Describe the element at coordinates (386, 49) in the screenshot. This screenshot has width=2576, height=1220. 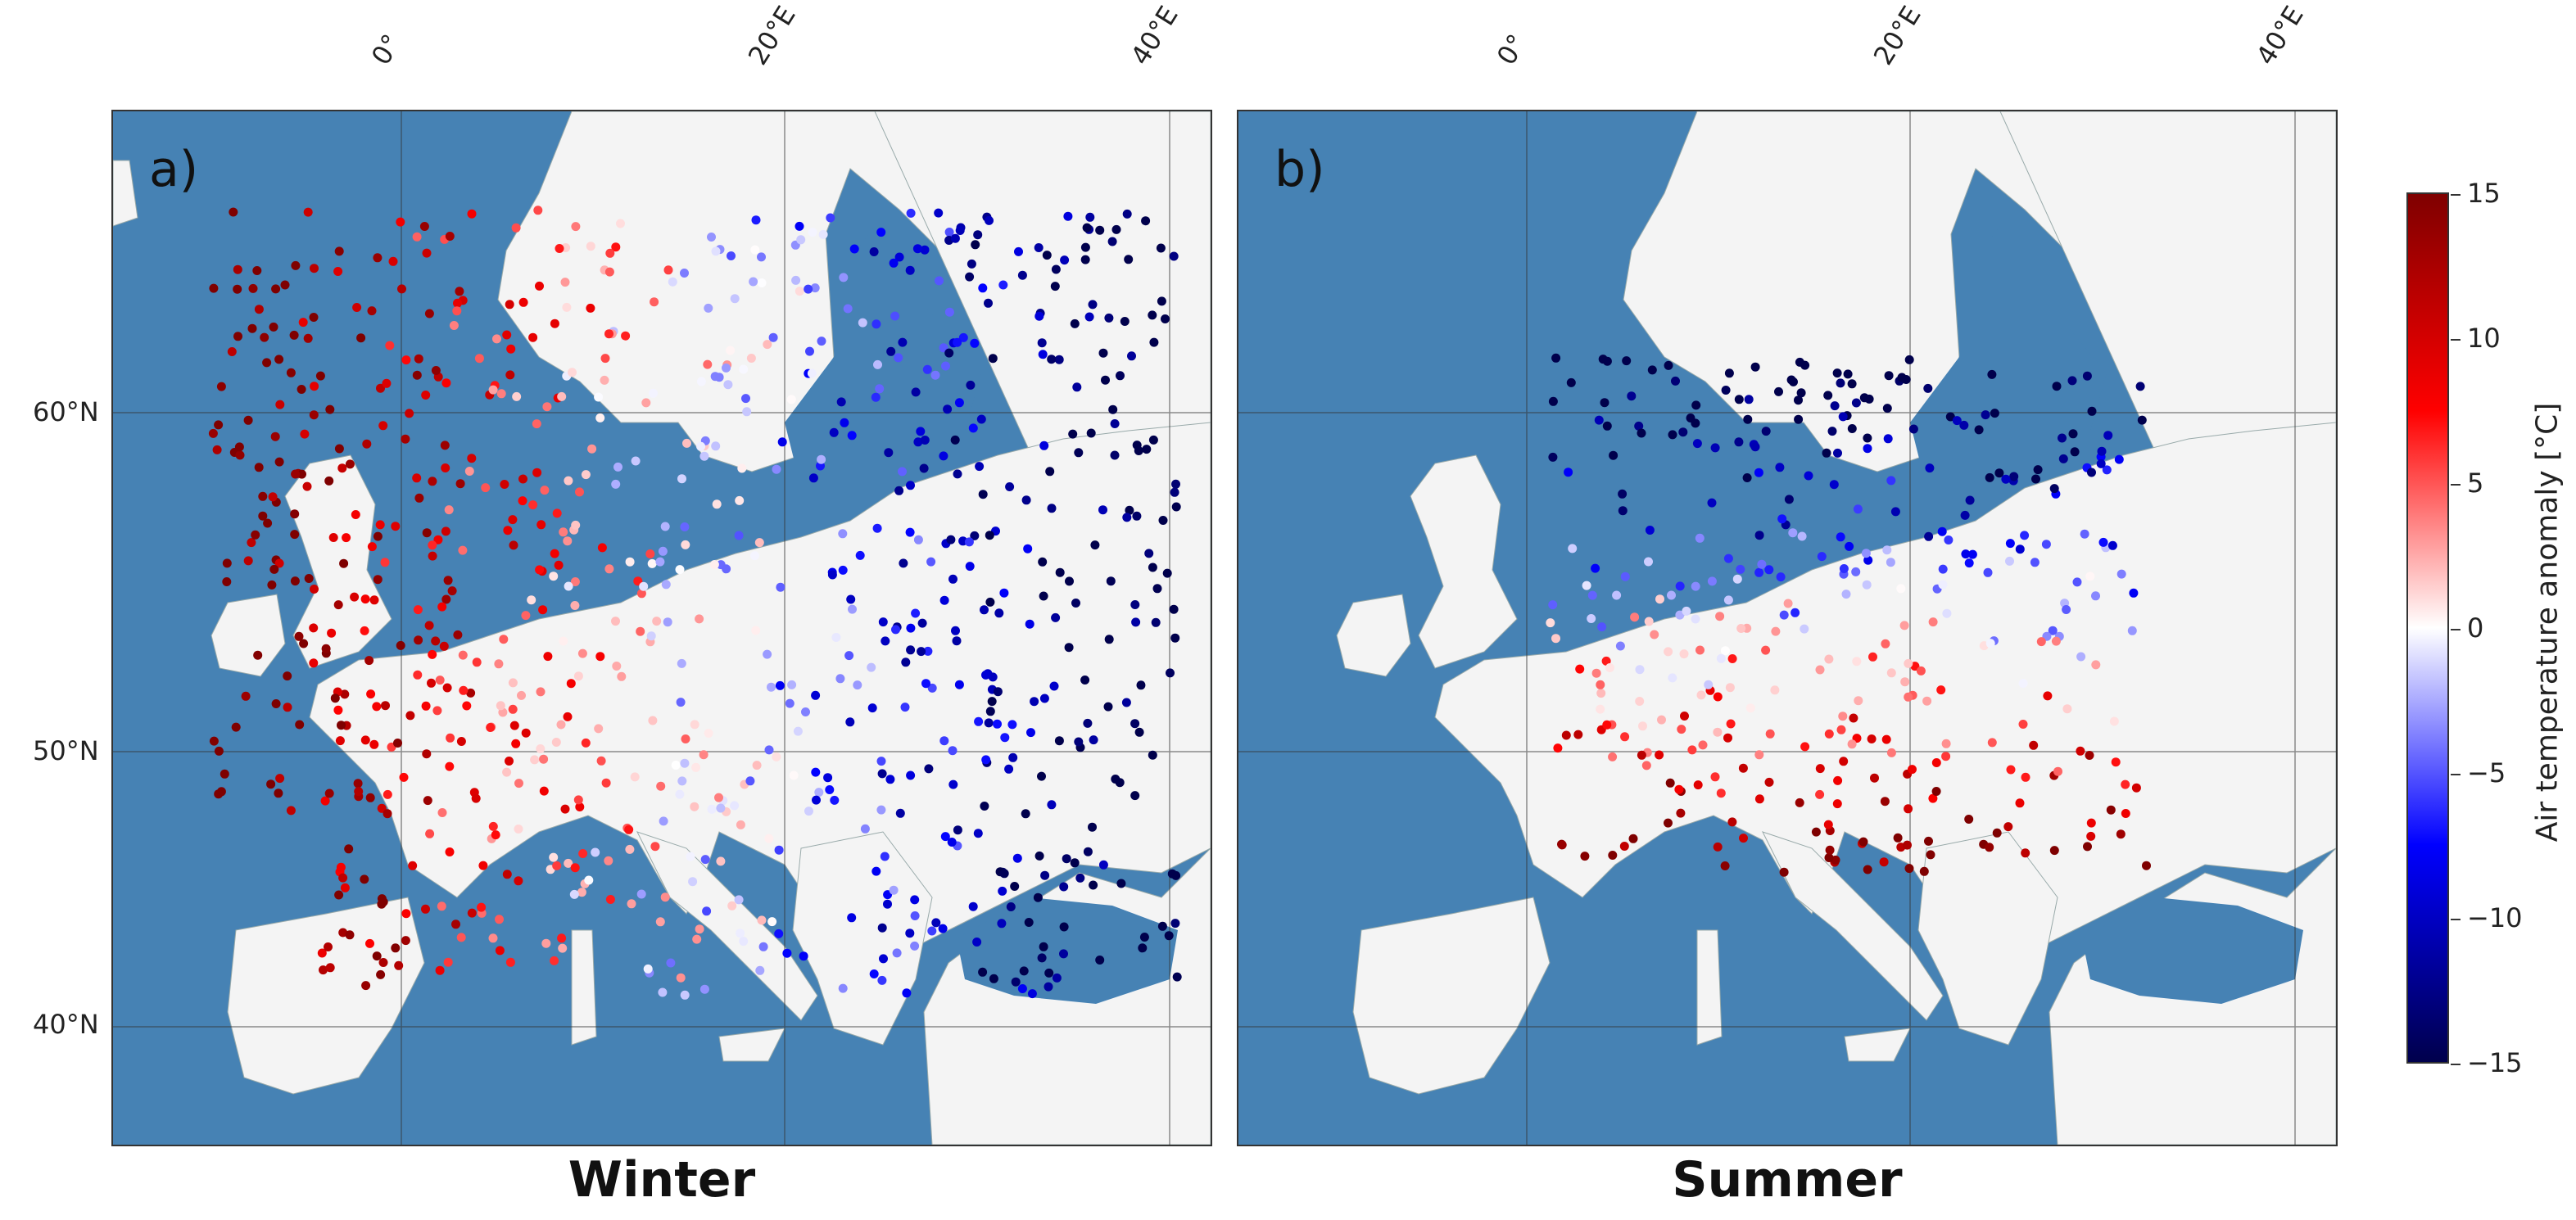
I see `lon-tick-label: 0°` at that location.